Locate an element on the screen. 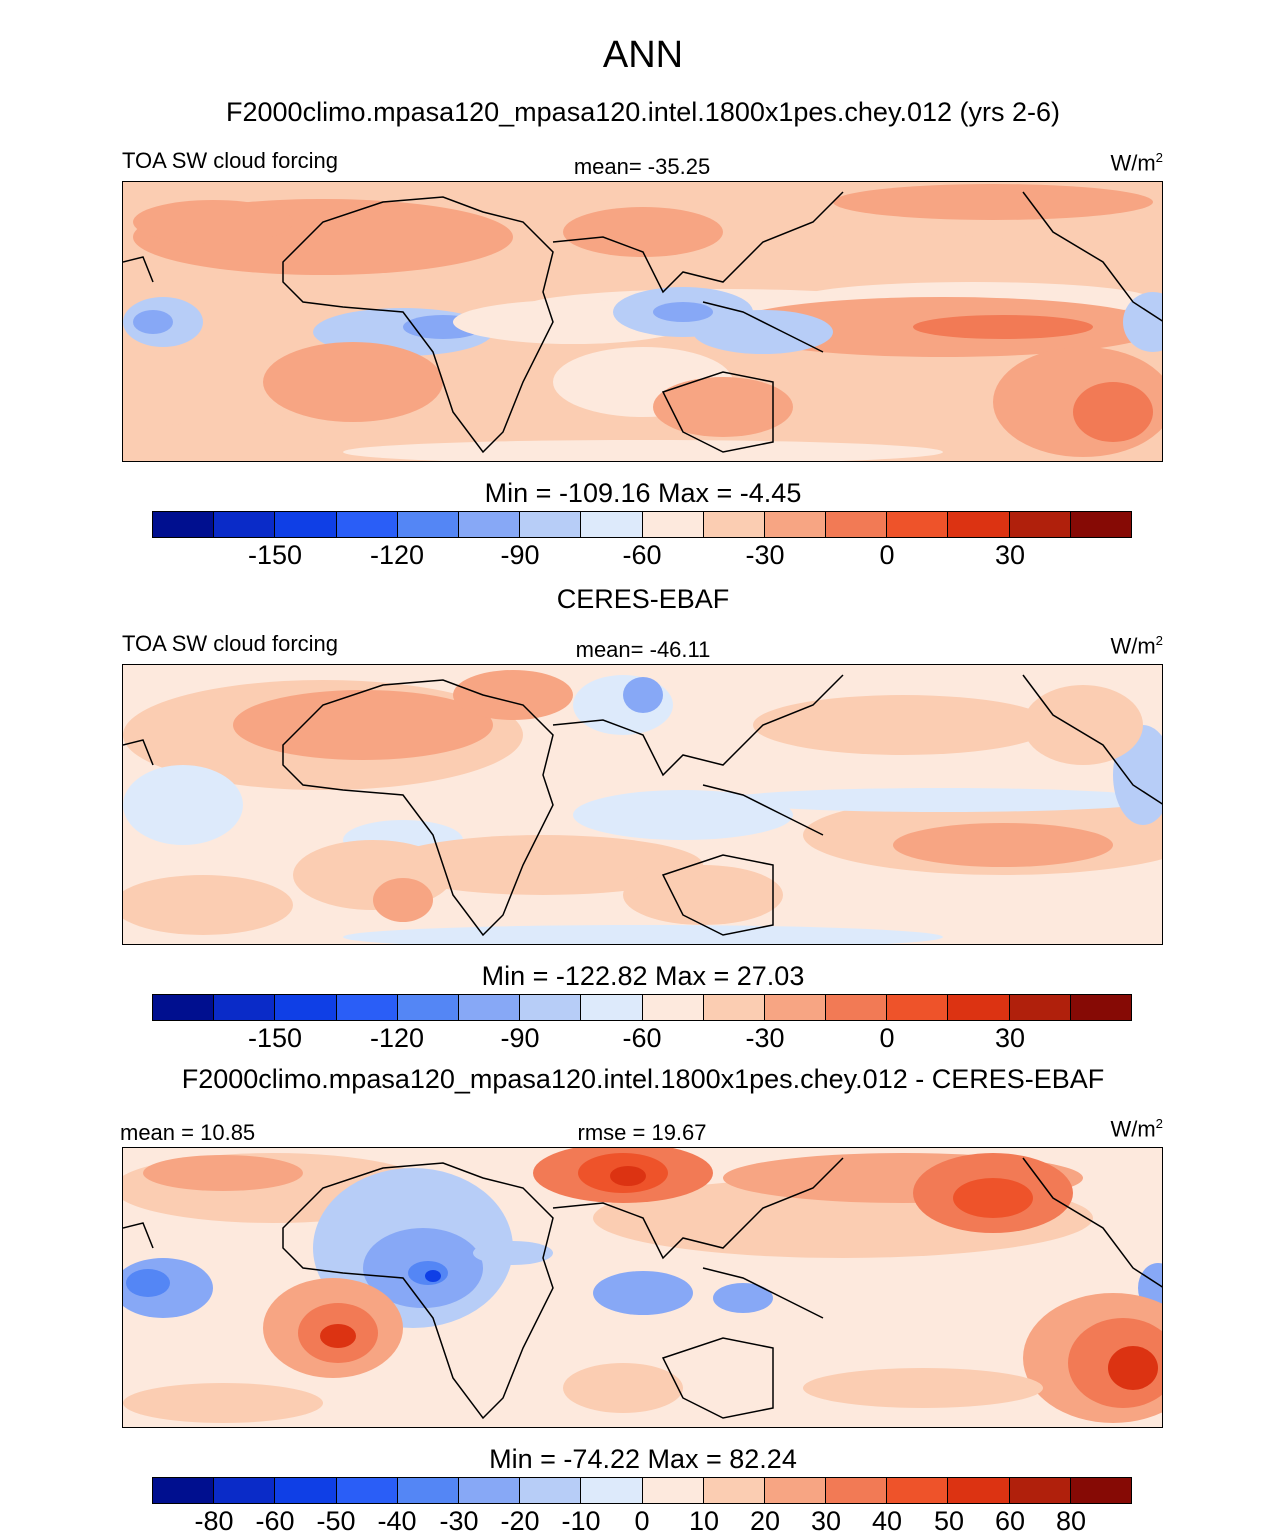 This screenshot has height=1539, width=1285. panel1-min-max: Min = -109.16 Max = -4.45 is located at coordinates (643, 493).